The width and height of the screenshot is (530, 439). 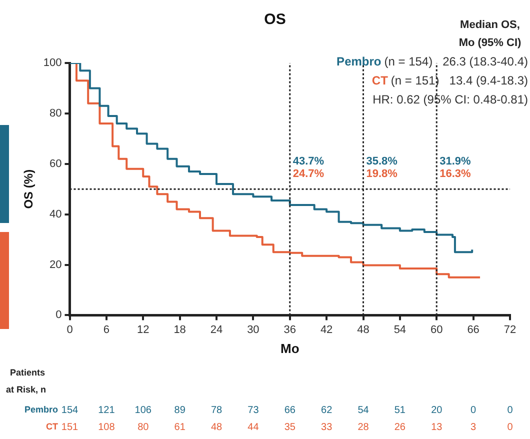 I want to click on annotation: 43.7%, so click(x=308, y=161).